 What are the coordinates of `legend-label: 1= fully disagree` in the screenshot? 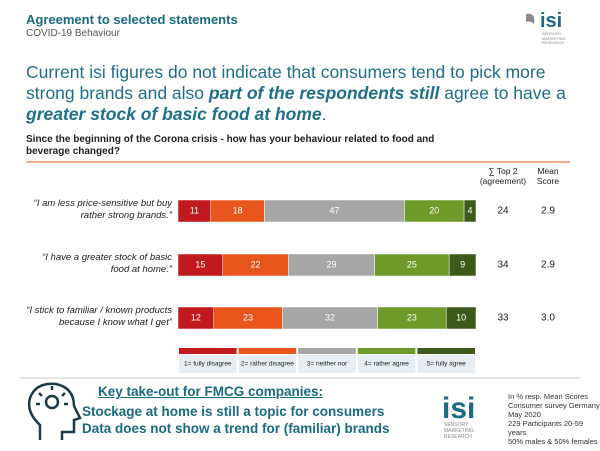 It's located at (208, 364).